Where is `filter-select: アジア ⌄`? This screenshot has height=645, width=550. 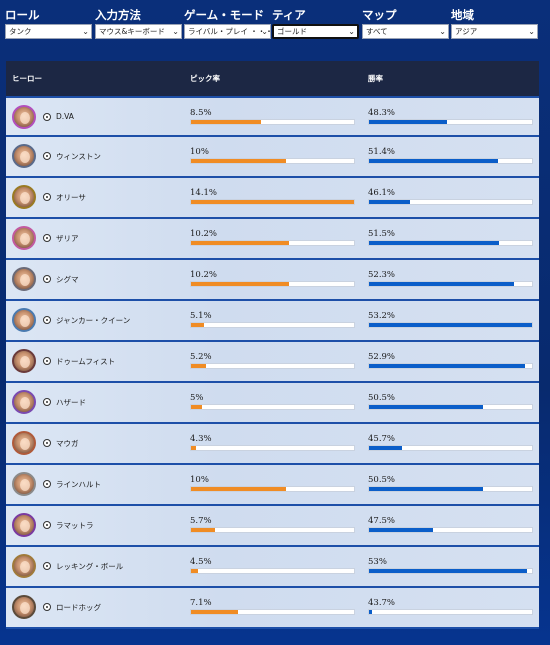 filter-select: アジア ⌄ is located at coordinates (494, 31).